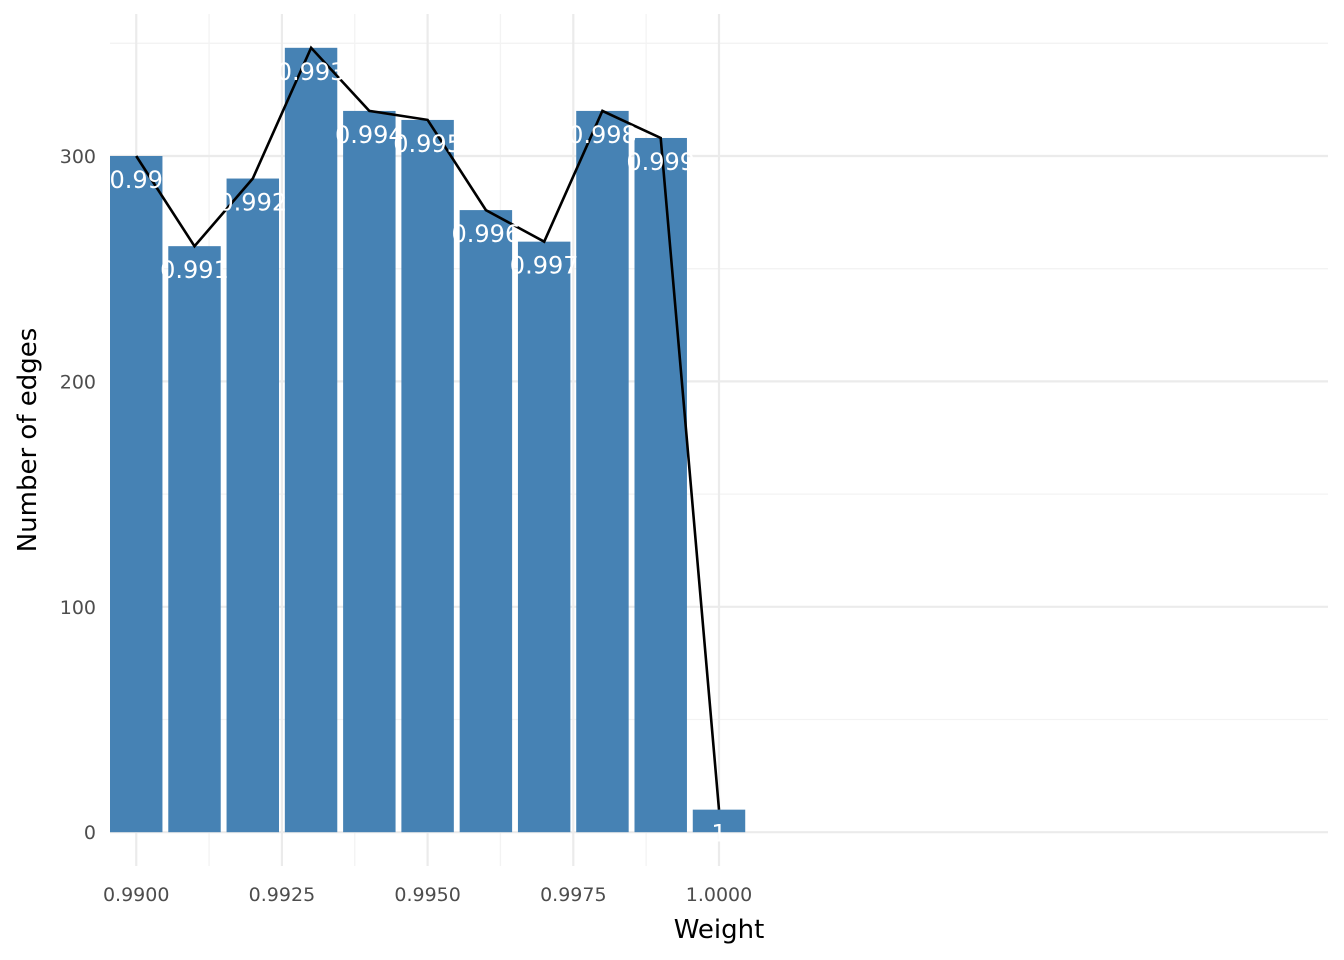 This screenshot has width=1344, height=960. I want to click on bar-label: 0.991, so click(194, 270).